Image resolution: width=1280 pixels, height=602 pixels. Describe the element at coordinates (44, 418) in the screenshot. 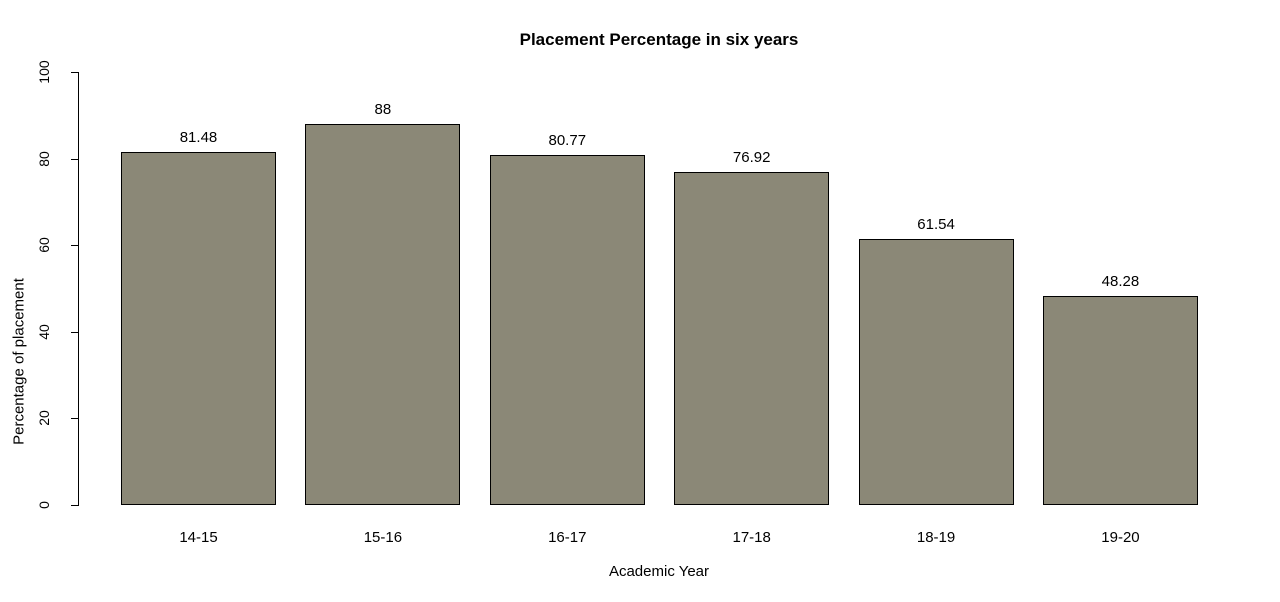

I see `y-tick-label: 20` at that location.